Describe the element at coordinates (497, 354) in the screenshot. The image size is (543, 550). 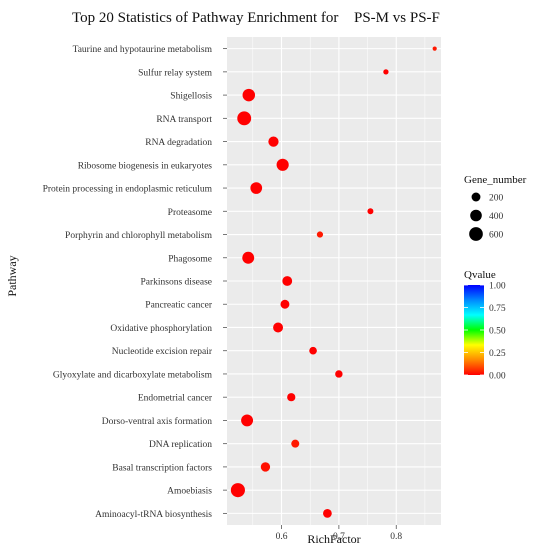
I see `color-legend-label: 0.25` at that location.